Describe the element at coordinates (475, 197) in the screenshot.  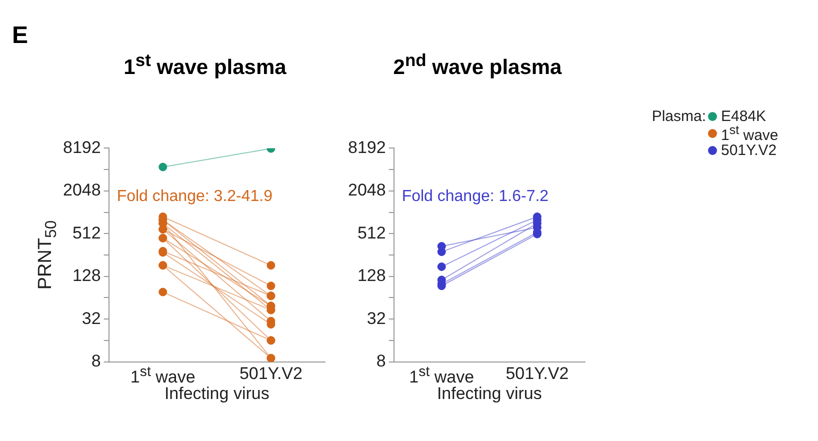
I see `annotation: Fold change: 1.6-7.2` at that location.